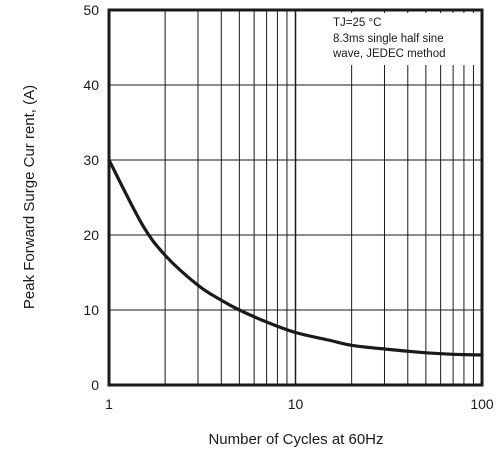  What do you see at coordinates (357, 23) in the screenshot?
I see `annotation-line-1: TJ=25 °C` at bounding box center [357, 23].